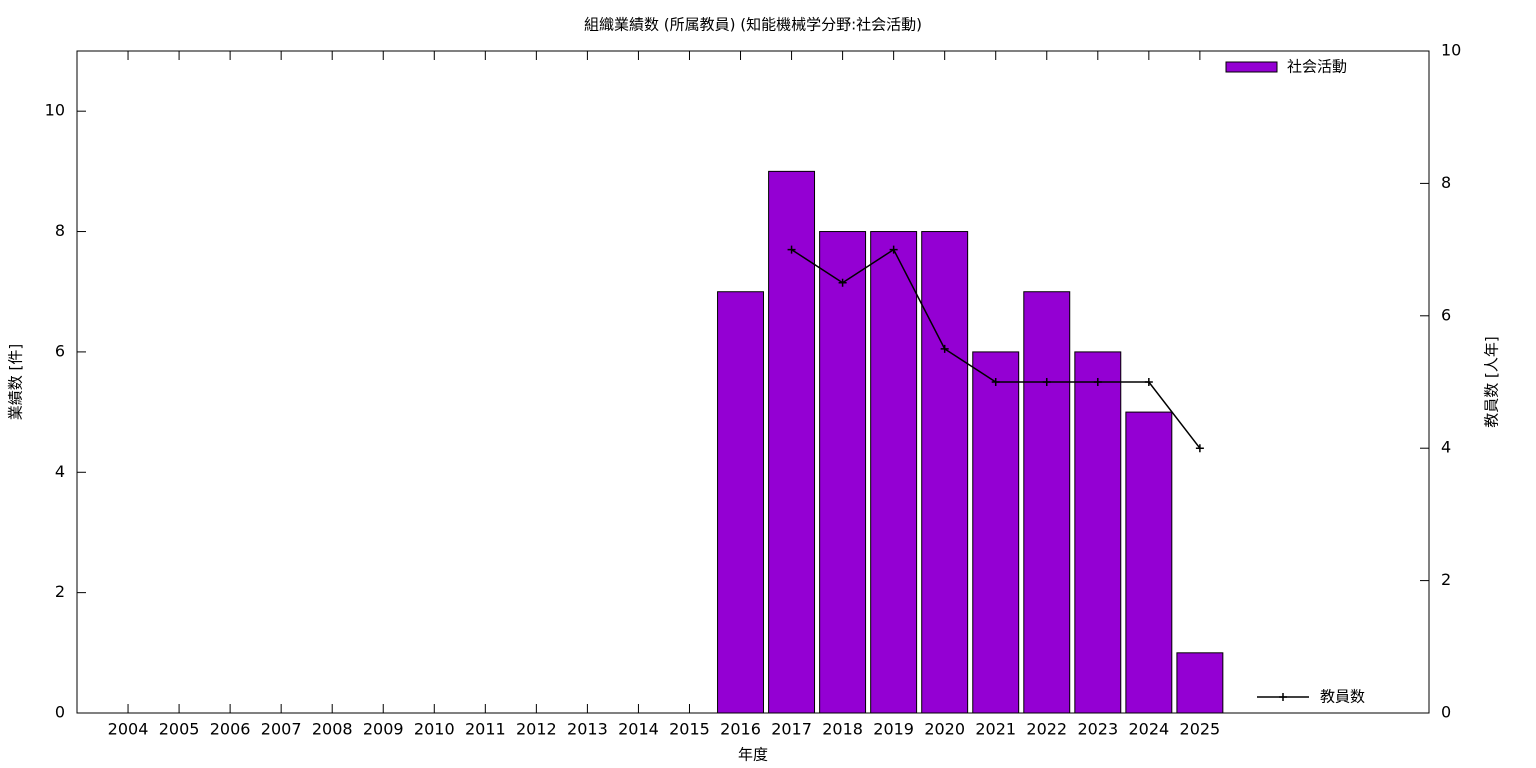 The width and height of the screenshot is (1536, 768). Describe the element at coordinates (60, 591) in the screenshot. I see `y-tick-label: 2` at that location.